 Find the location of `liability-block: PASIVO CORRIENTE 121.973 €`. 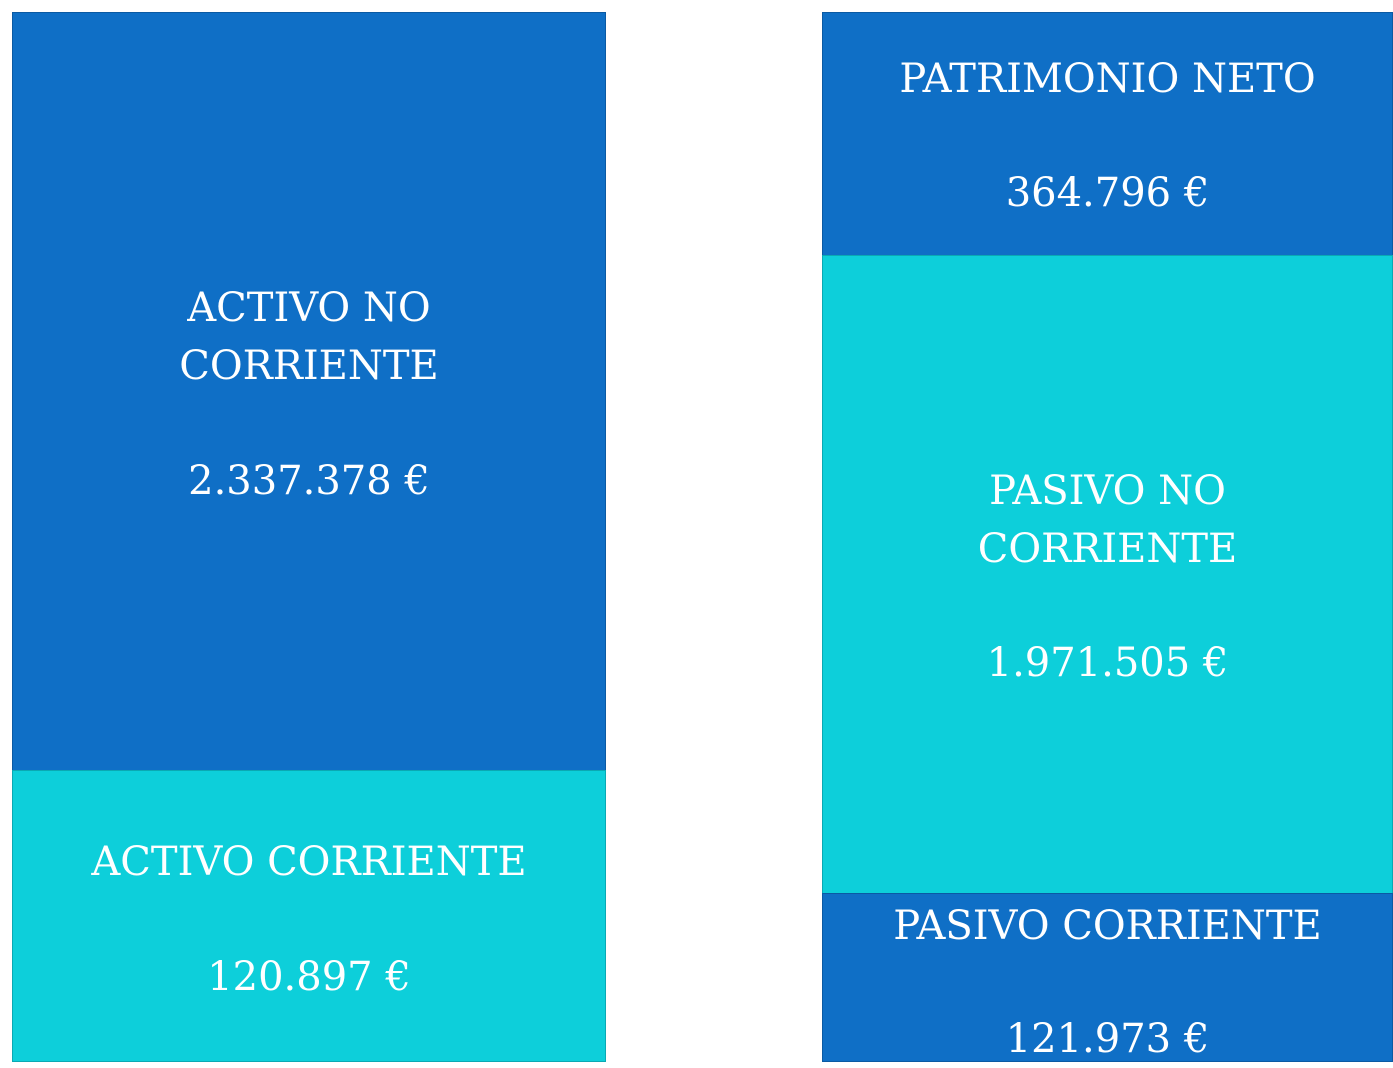

liability-block: PASIVO CORRIENTE 121.973 € is located at coordinates (1107, 977).